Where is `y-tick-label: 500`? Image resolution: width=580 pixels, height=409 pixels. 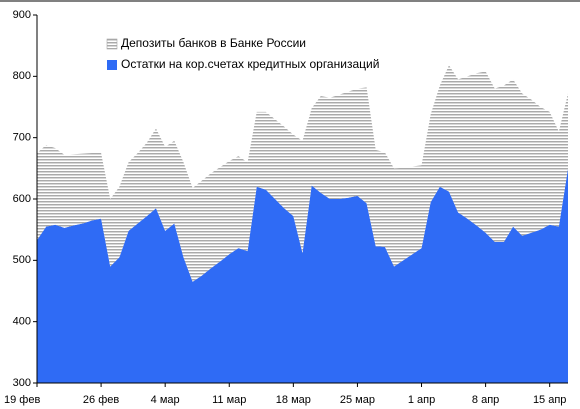
y-tick-label: 500 is located at coordinates (22, 260).